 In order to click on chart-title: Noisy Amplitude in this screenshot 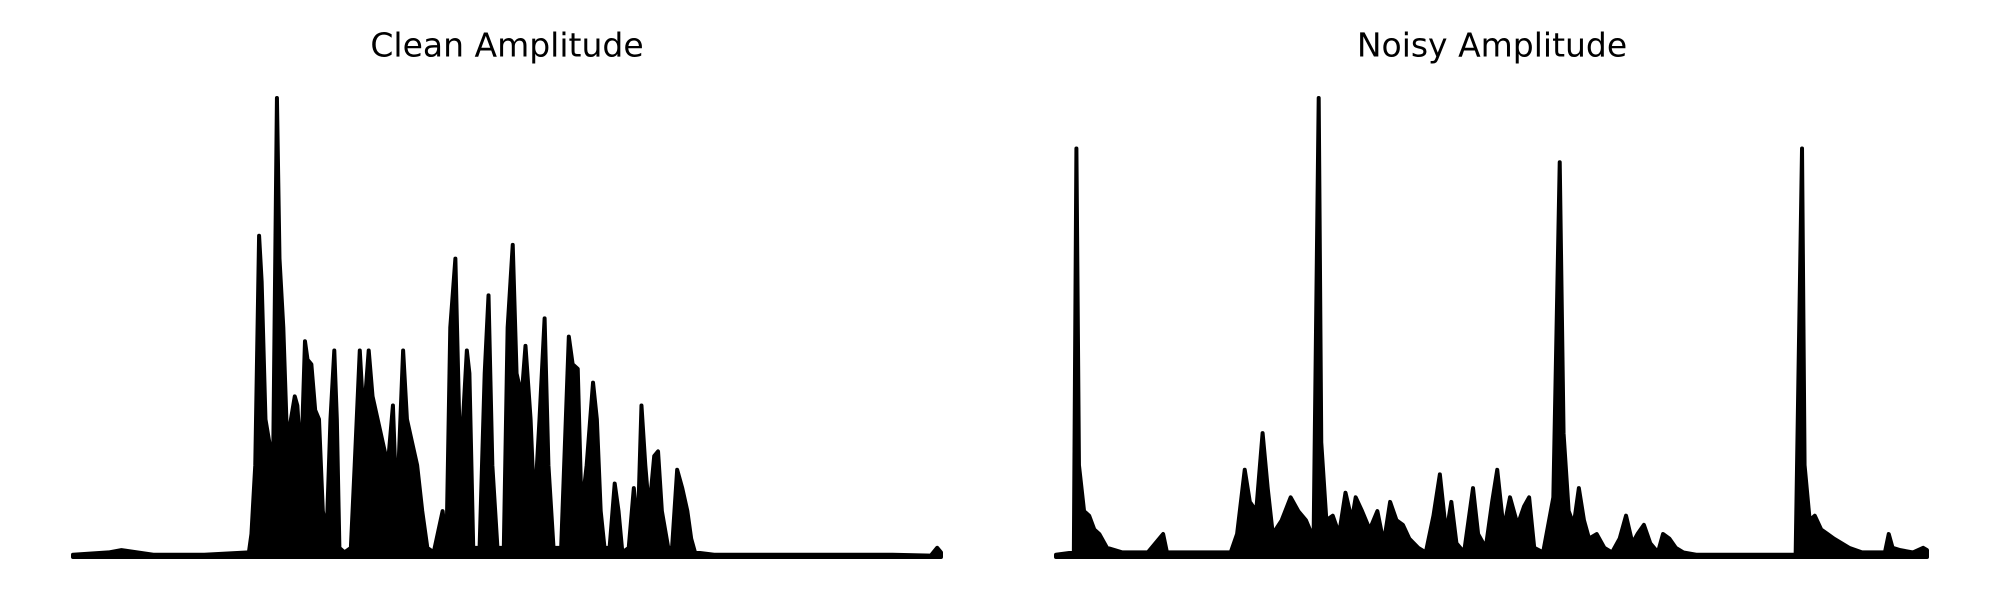, I will do `click(1492, 45)`.